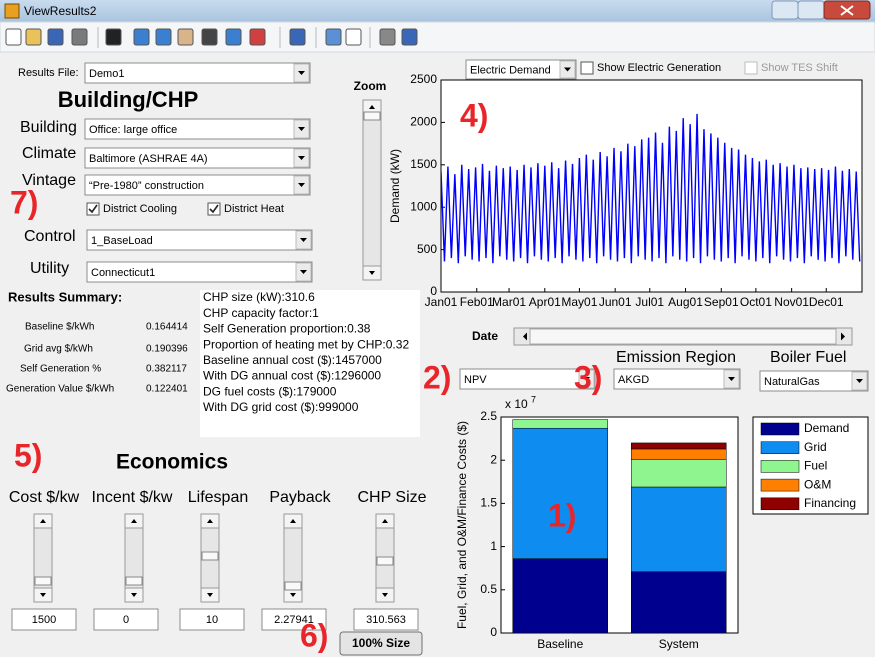 This screenshot has width=875, height=657. What do you see at coordinates (423, 122) in the screenshot?
I see `y-tick-label: 2000` at bounding box center [423, 122].